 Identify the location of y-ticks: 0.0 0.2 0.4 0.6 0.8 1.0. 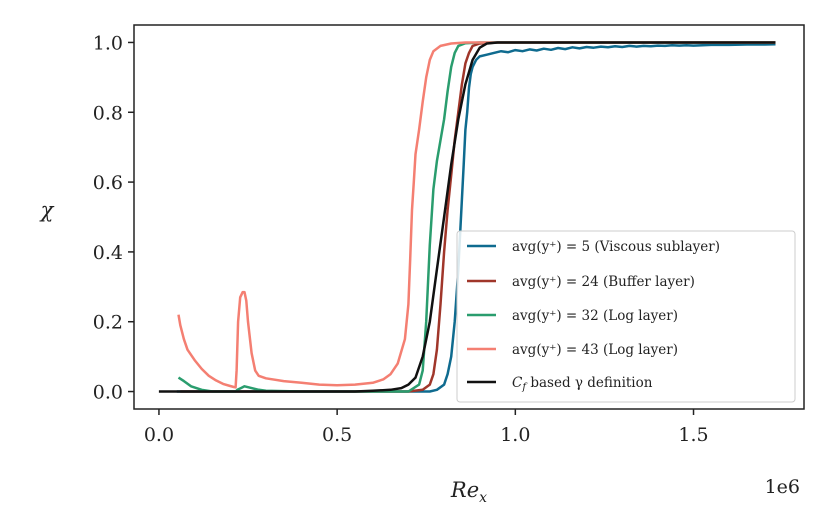
(113, 218).